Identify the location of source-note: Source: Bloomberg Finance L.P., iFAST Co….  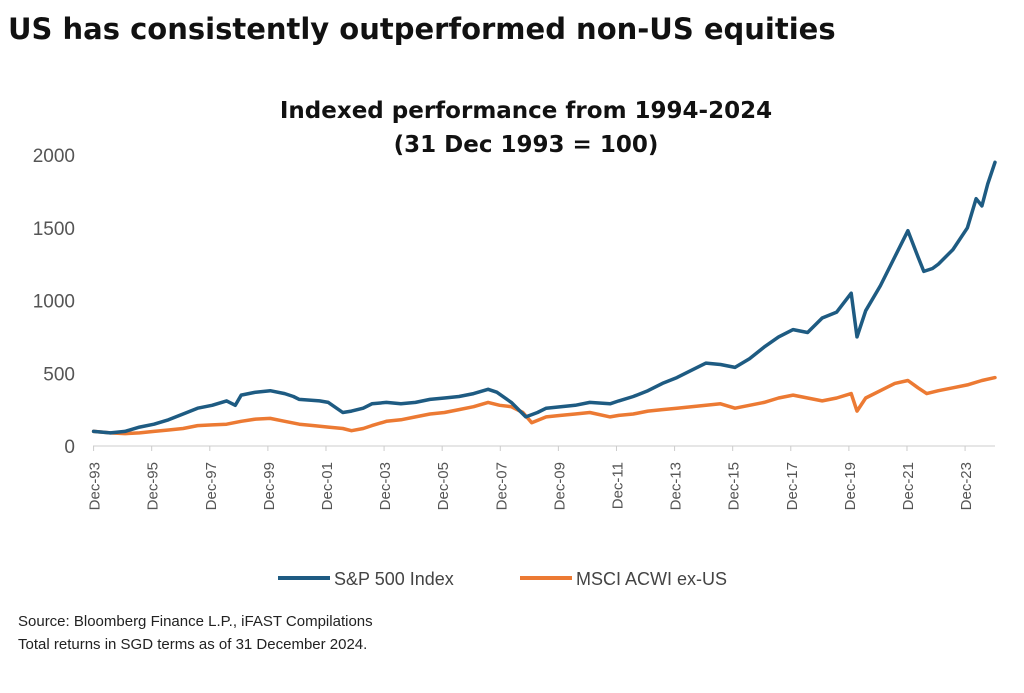
(195, 633).